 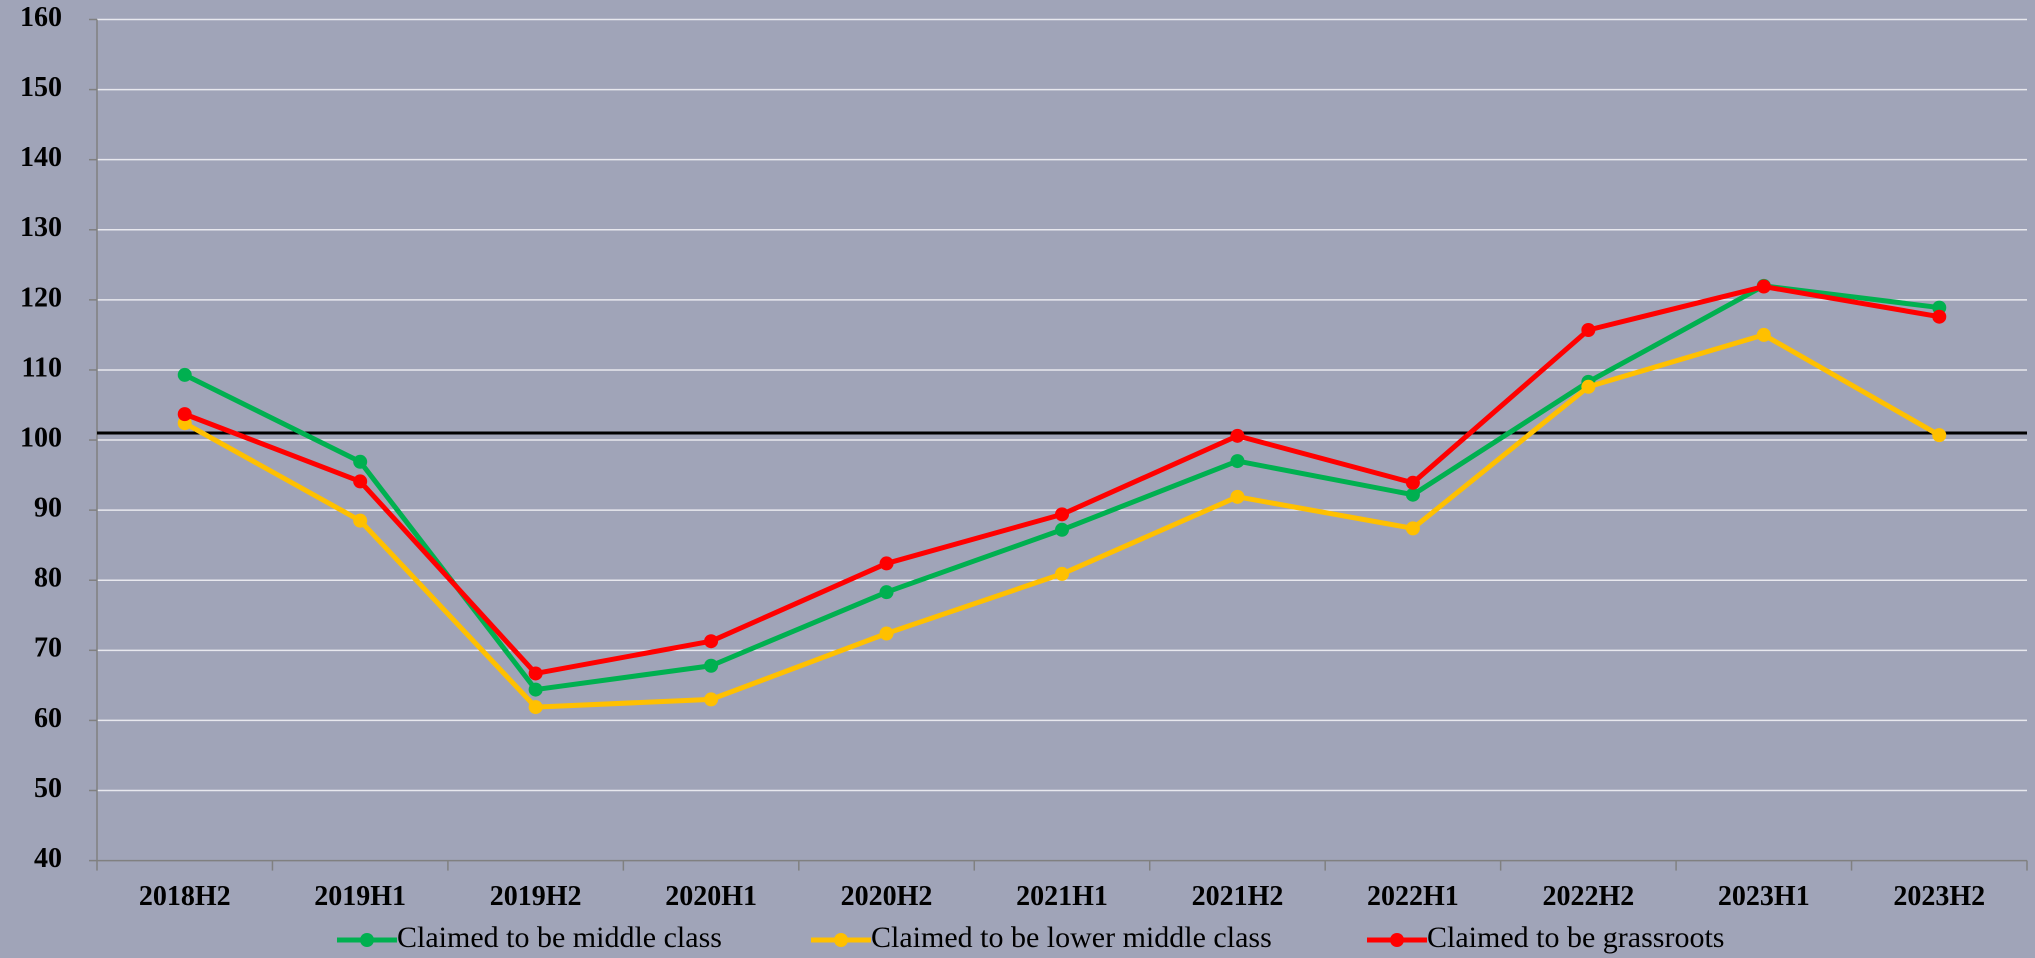 What do you see at coordinates (42, 367) in the screenshot?
I see `y-tick-label: 110` at bounding box center [42, 367].